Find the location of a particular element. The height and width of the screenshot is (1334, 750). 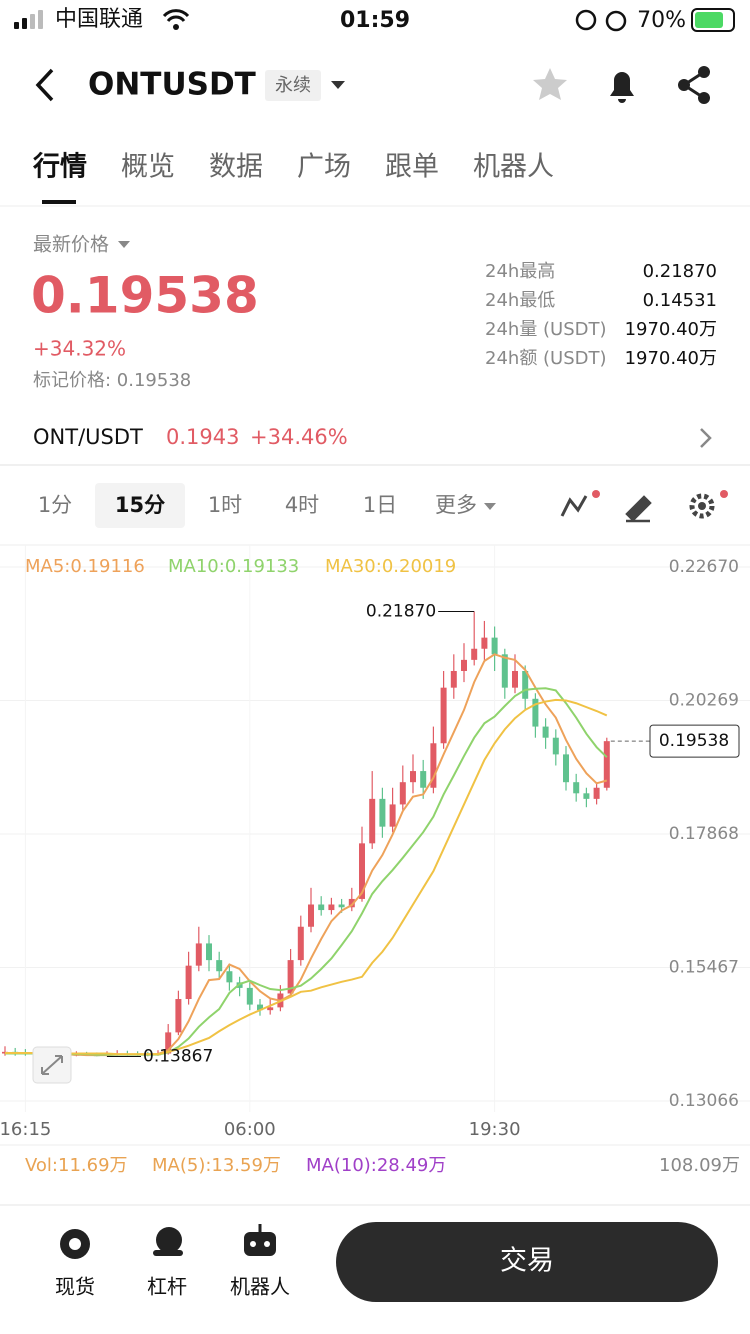

trade-button is located at coordinates (527, 1262).